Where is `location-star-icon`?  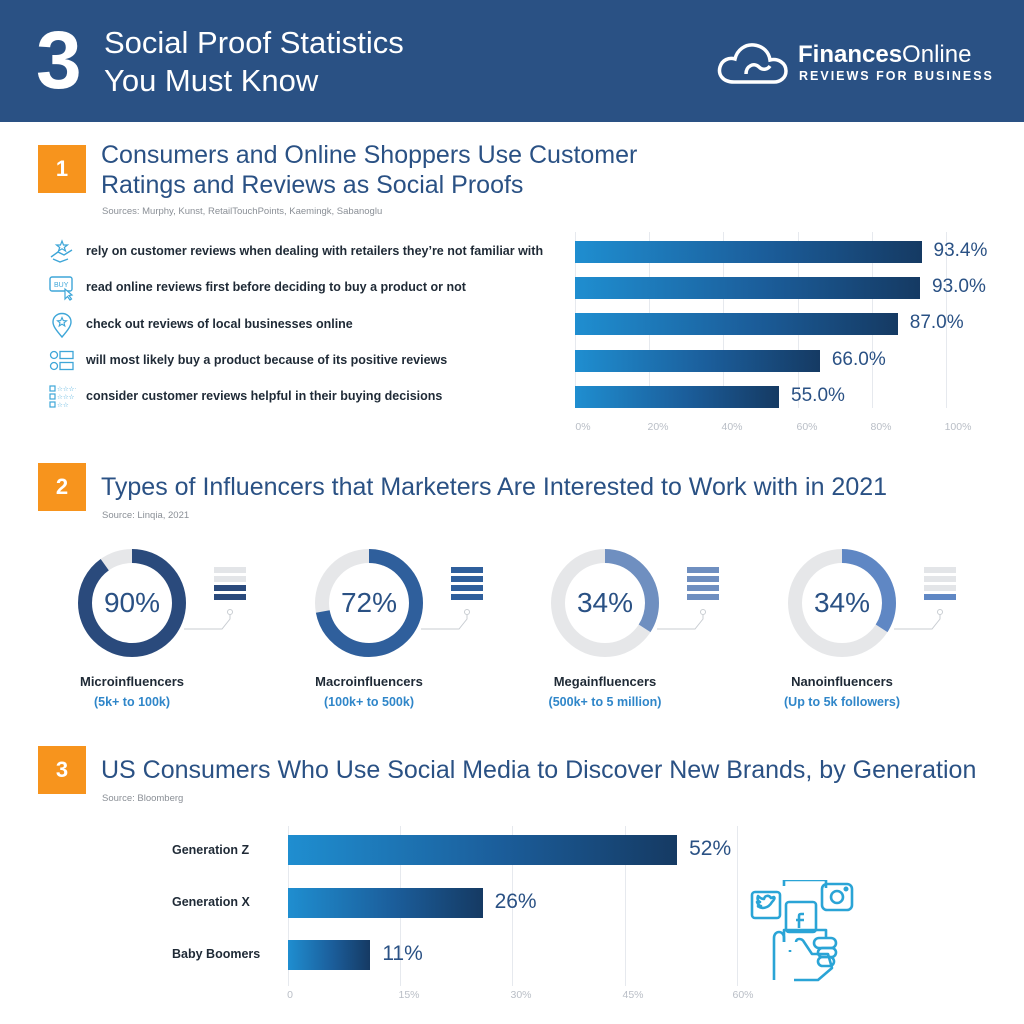
location-star-icon is located at coordinates (62, 325).